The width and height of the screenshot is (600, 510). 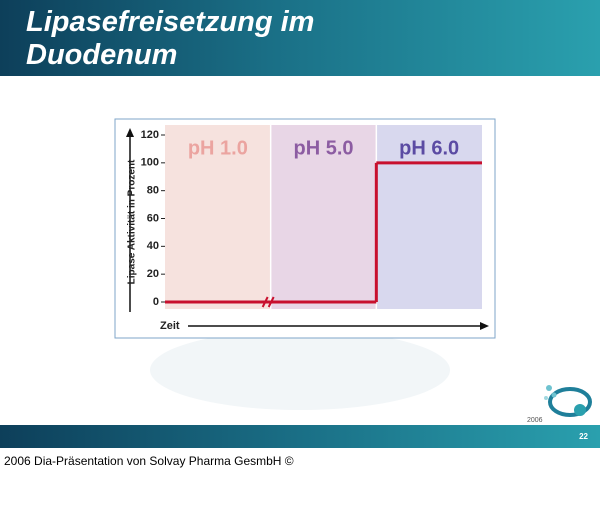 What do you see at coordinates (153, 274) in the screenshot?
I see `y-tick-label: 20` at bounding box center [153, 274].